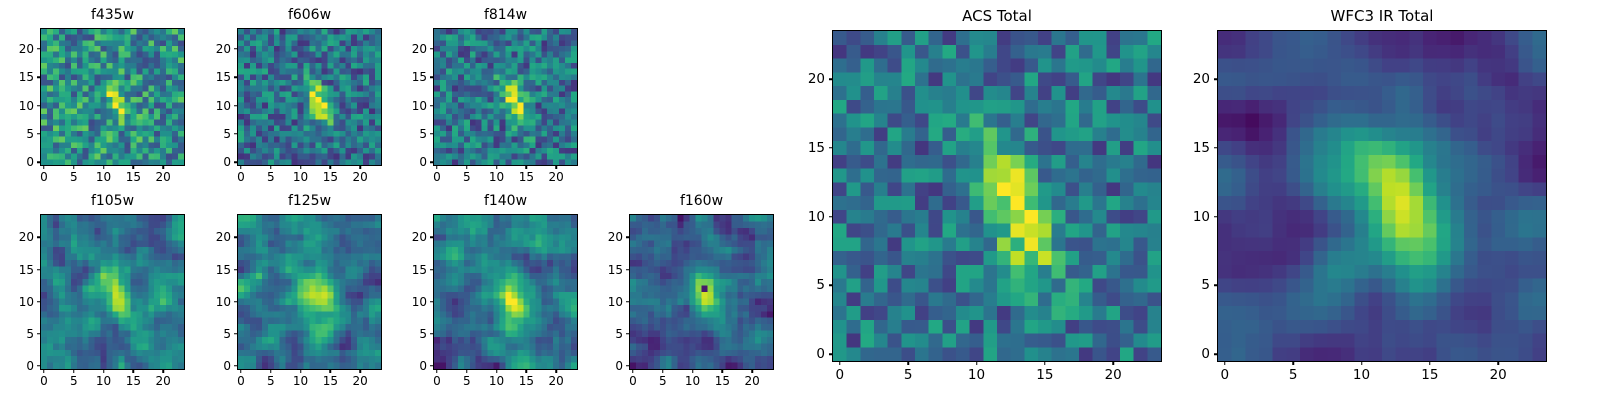  What do you see at coordinates (309, 14) in the screenshot?
I see `panel-title: f606w` at bounding box center [309, 14].